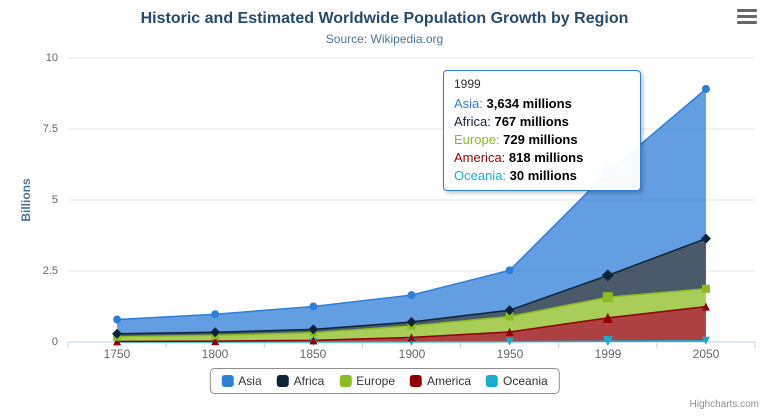 The height and width of the screenshot is (416, 769). I want to click on legend-item-label: Asia, so click(250, 381).